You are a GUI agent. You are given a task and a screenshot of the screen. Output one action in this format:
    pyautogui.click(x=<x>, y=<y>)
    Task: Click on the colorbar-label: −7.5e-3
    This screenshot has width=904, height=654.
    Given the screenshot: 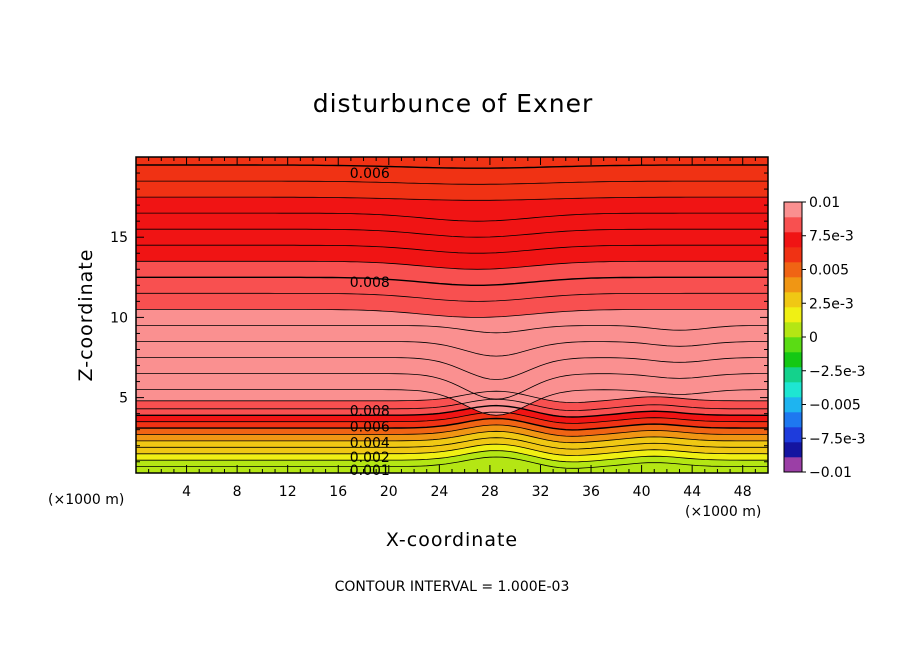 What is the action you would take?
    pyautogui.click(x=837, y=439)
    